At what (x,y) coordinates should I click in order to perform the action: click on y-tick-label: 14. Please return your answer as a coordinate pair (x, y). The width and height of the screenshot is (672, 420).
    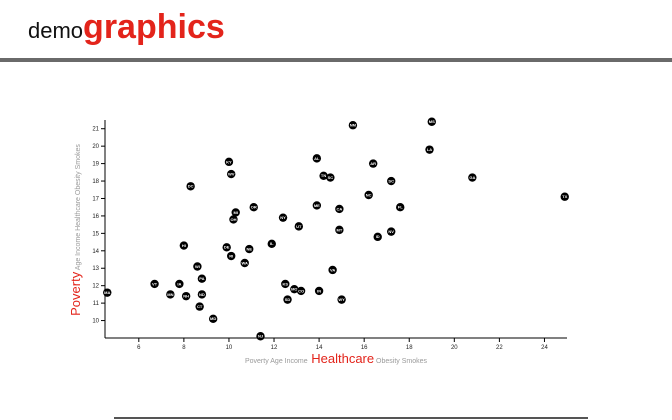
    Looking at the image, I should click on (95, 252).